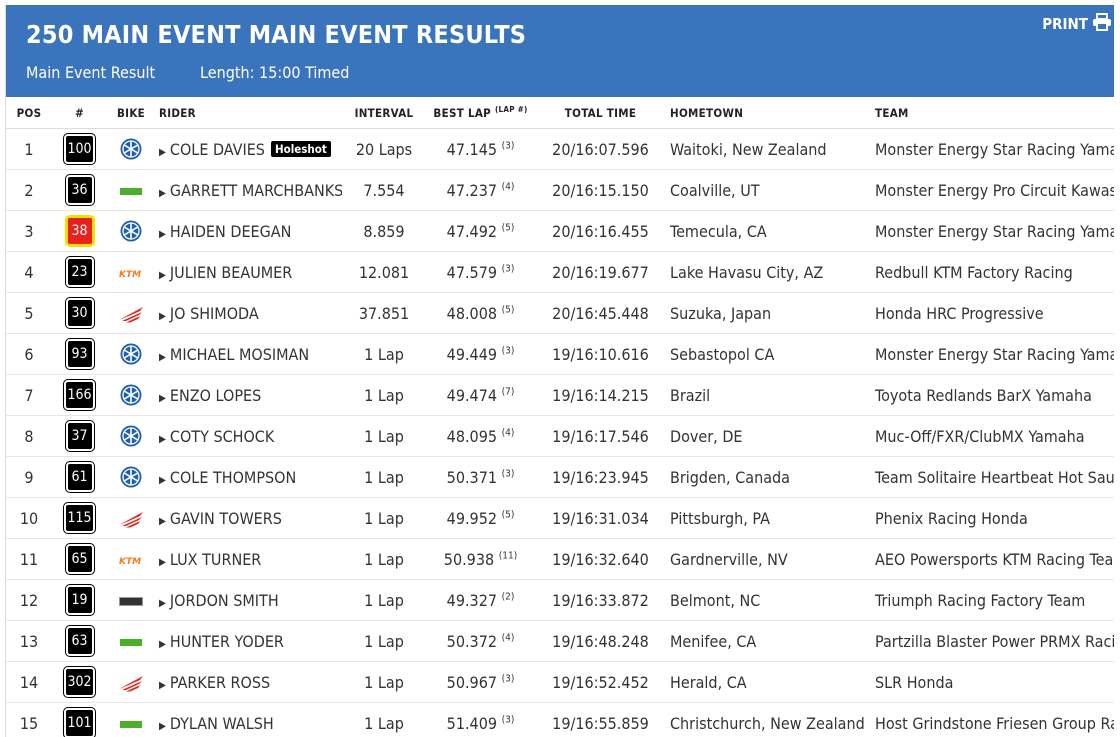  I want to click on rider-cell: ▶ HUNTER YODER, so click(248, 641).